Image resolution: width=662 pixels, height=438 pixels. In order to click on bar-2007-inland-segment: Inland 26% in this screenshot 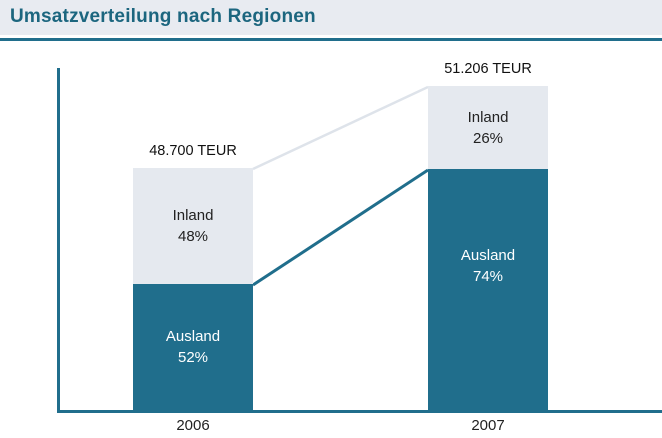, I will do `click(488, 127)`.